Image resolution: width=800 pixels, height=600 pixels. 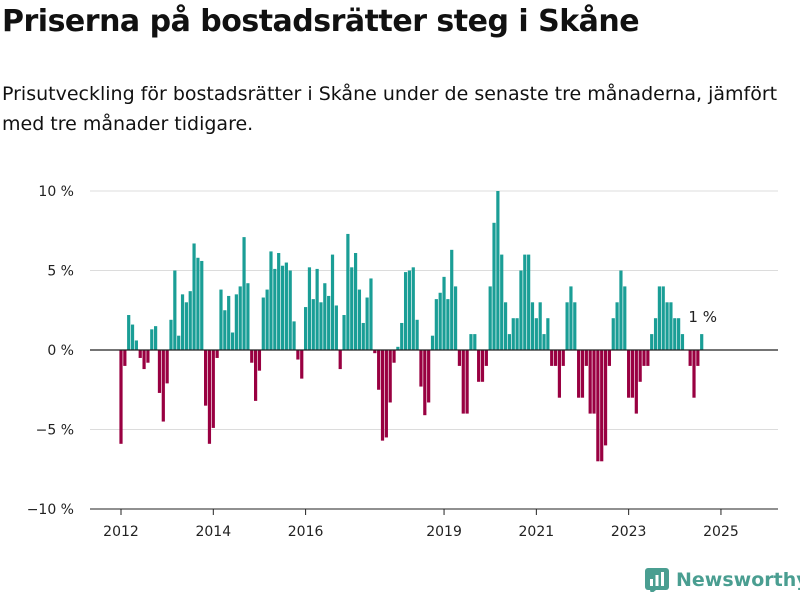 I want to click on newsworthy-logo-icon, so click(x=657, y=580).